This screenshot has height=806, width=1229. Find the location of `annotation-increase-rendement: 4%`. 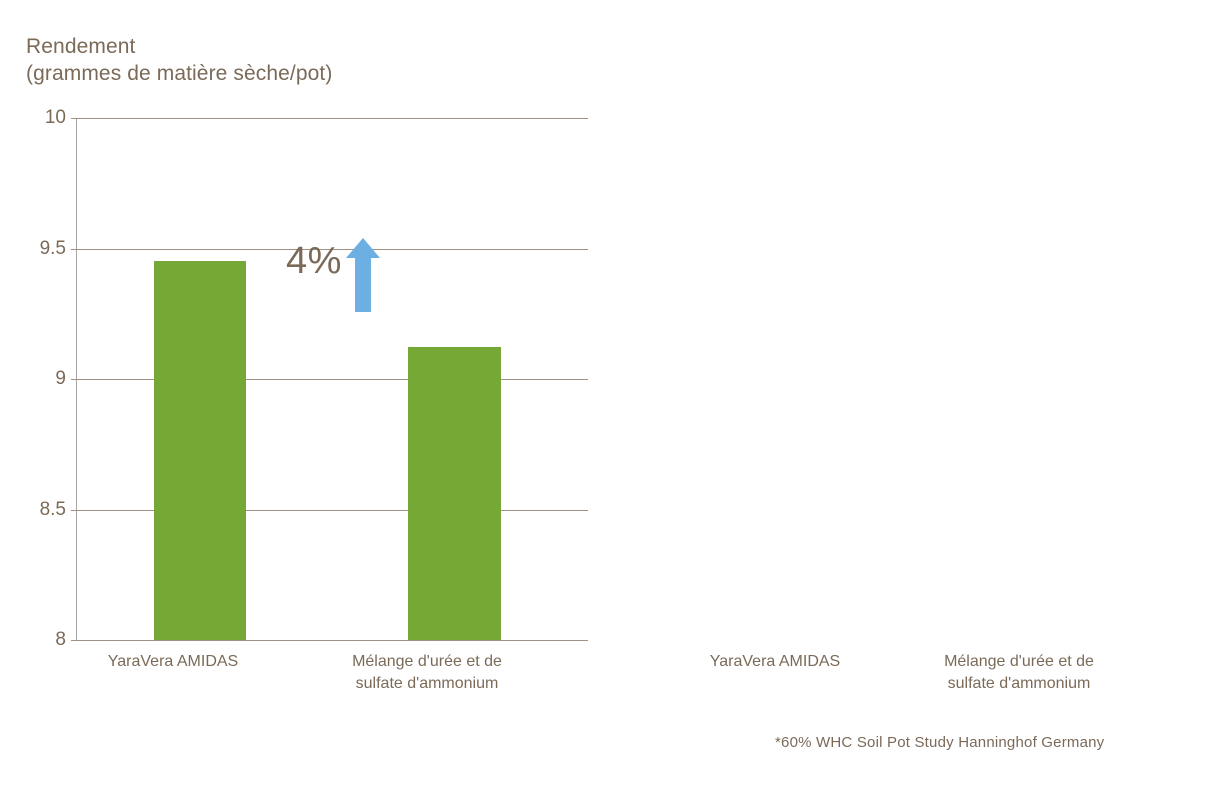

annotation-increase-rendement: 4% is located at coordinates (333, 277).